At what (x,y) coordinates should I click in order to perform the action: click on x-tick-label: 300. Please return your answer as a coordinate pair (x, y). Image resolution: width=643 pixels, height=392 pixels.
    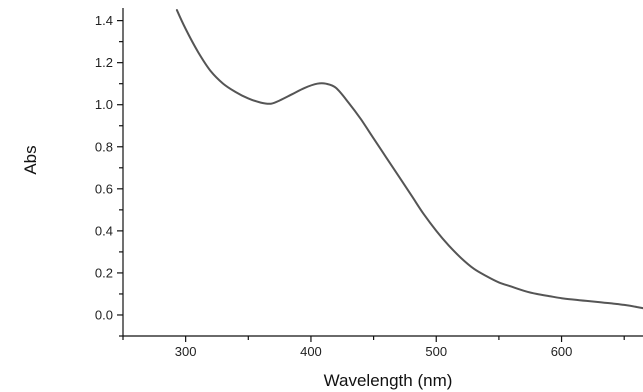
    Looking at the image, I should click on (186, 351).